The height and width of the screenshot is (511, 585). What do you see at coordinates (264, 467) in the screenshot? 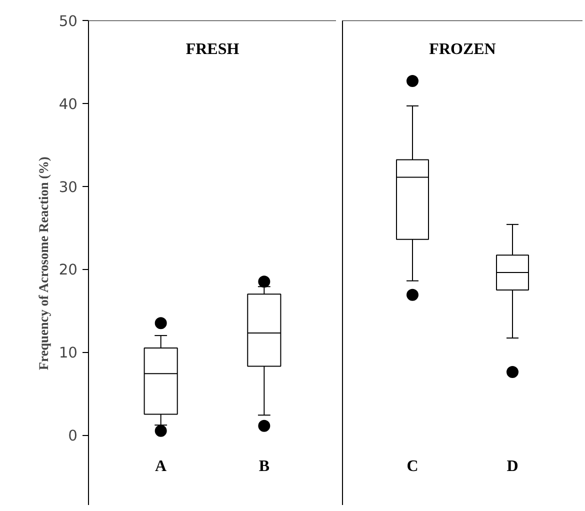
I see `x-tick-label: B` at bounding box center [264, 467].